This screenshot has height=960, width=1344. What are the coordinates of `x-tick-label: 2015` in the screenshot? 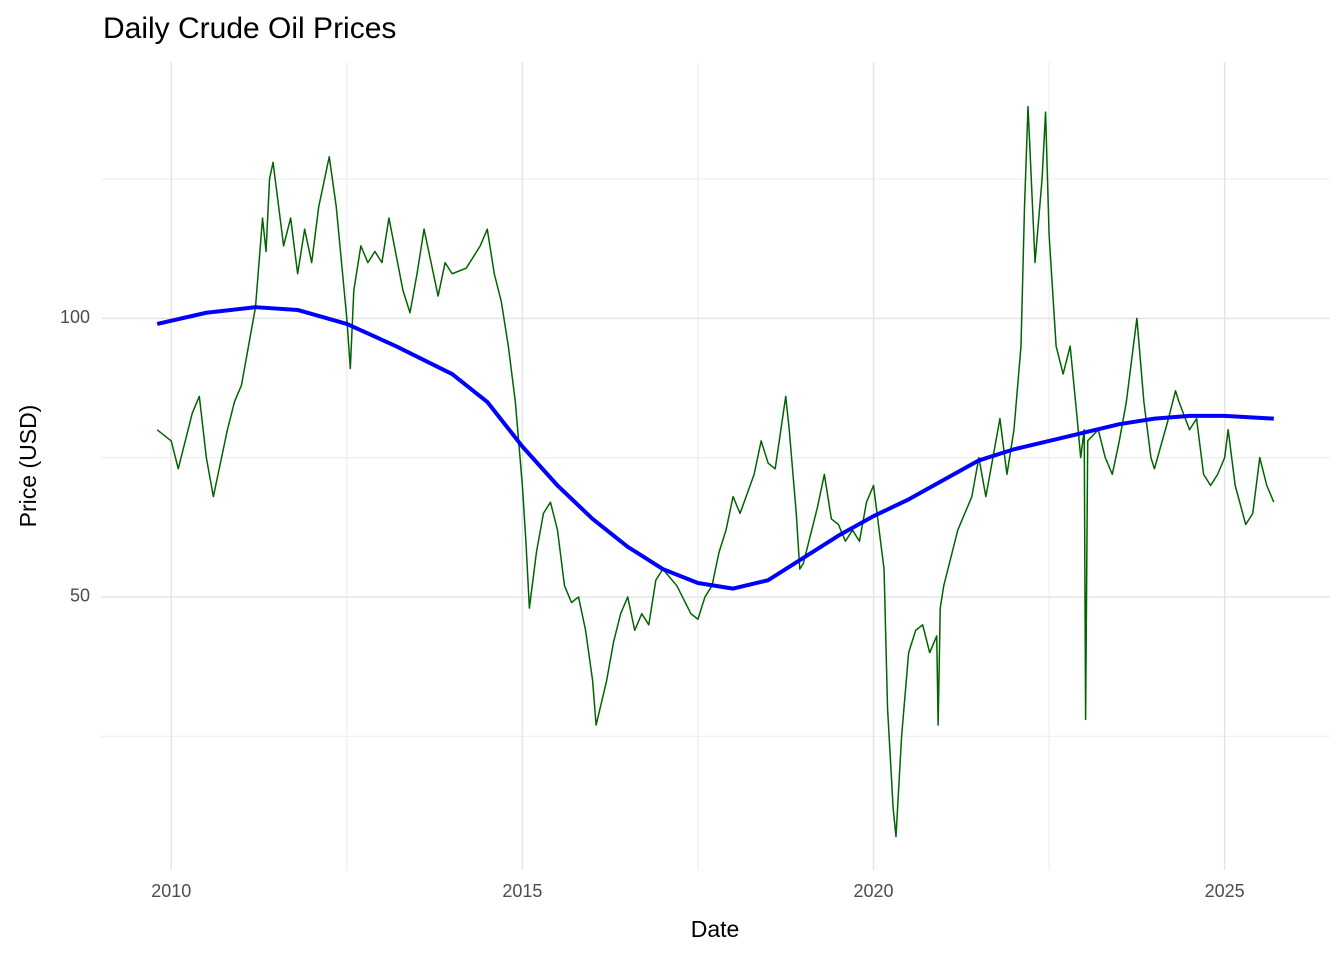 It's located at (522, 891).